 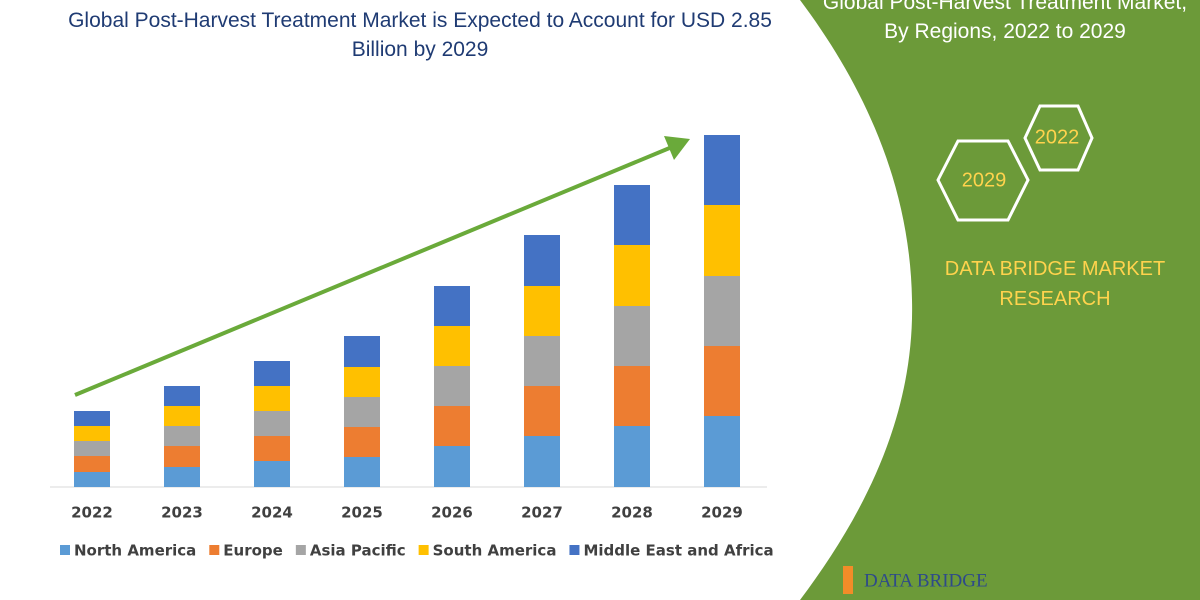 I want to click on legend-label: North America, so click(x=135, y=551).